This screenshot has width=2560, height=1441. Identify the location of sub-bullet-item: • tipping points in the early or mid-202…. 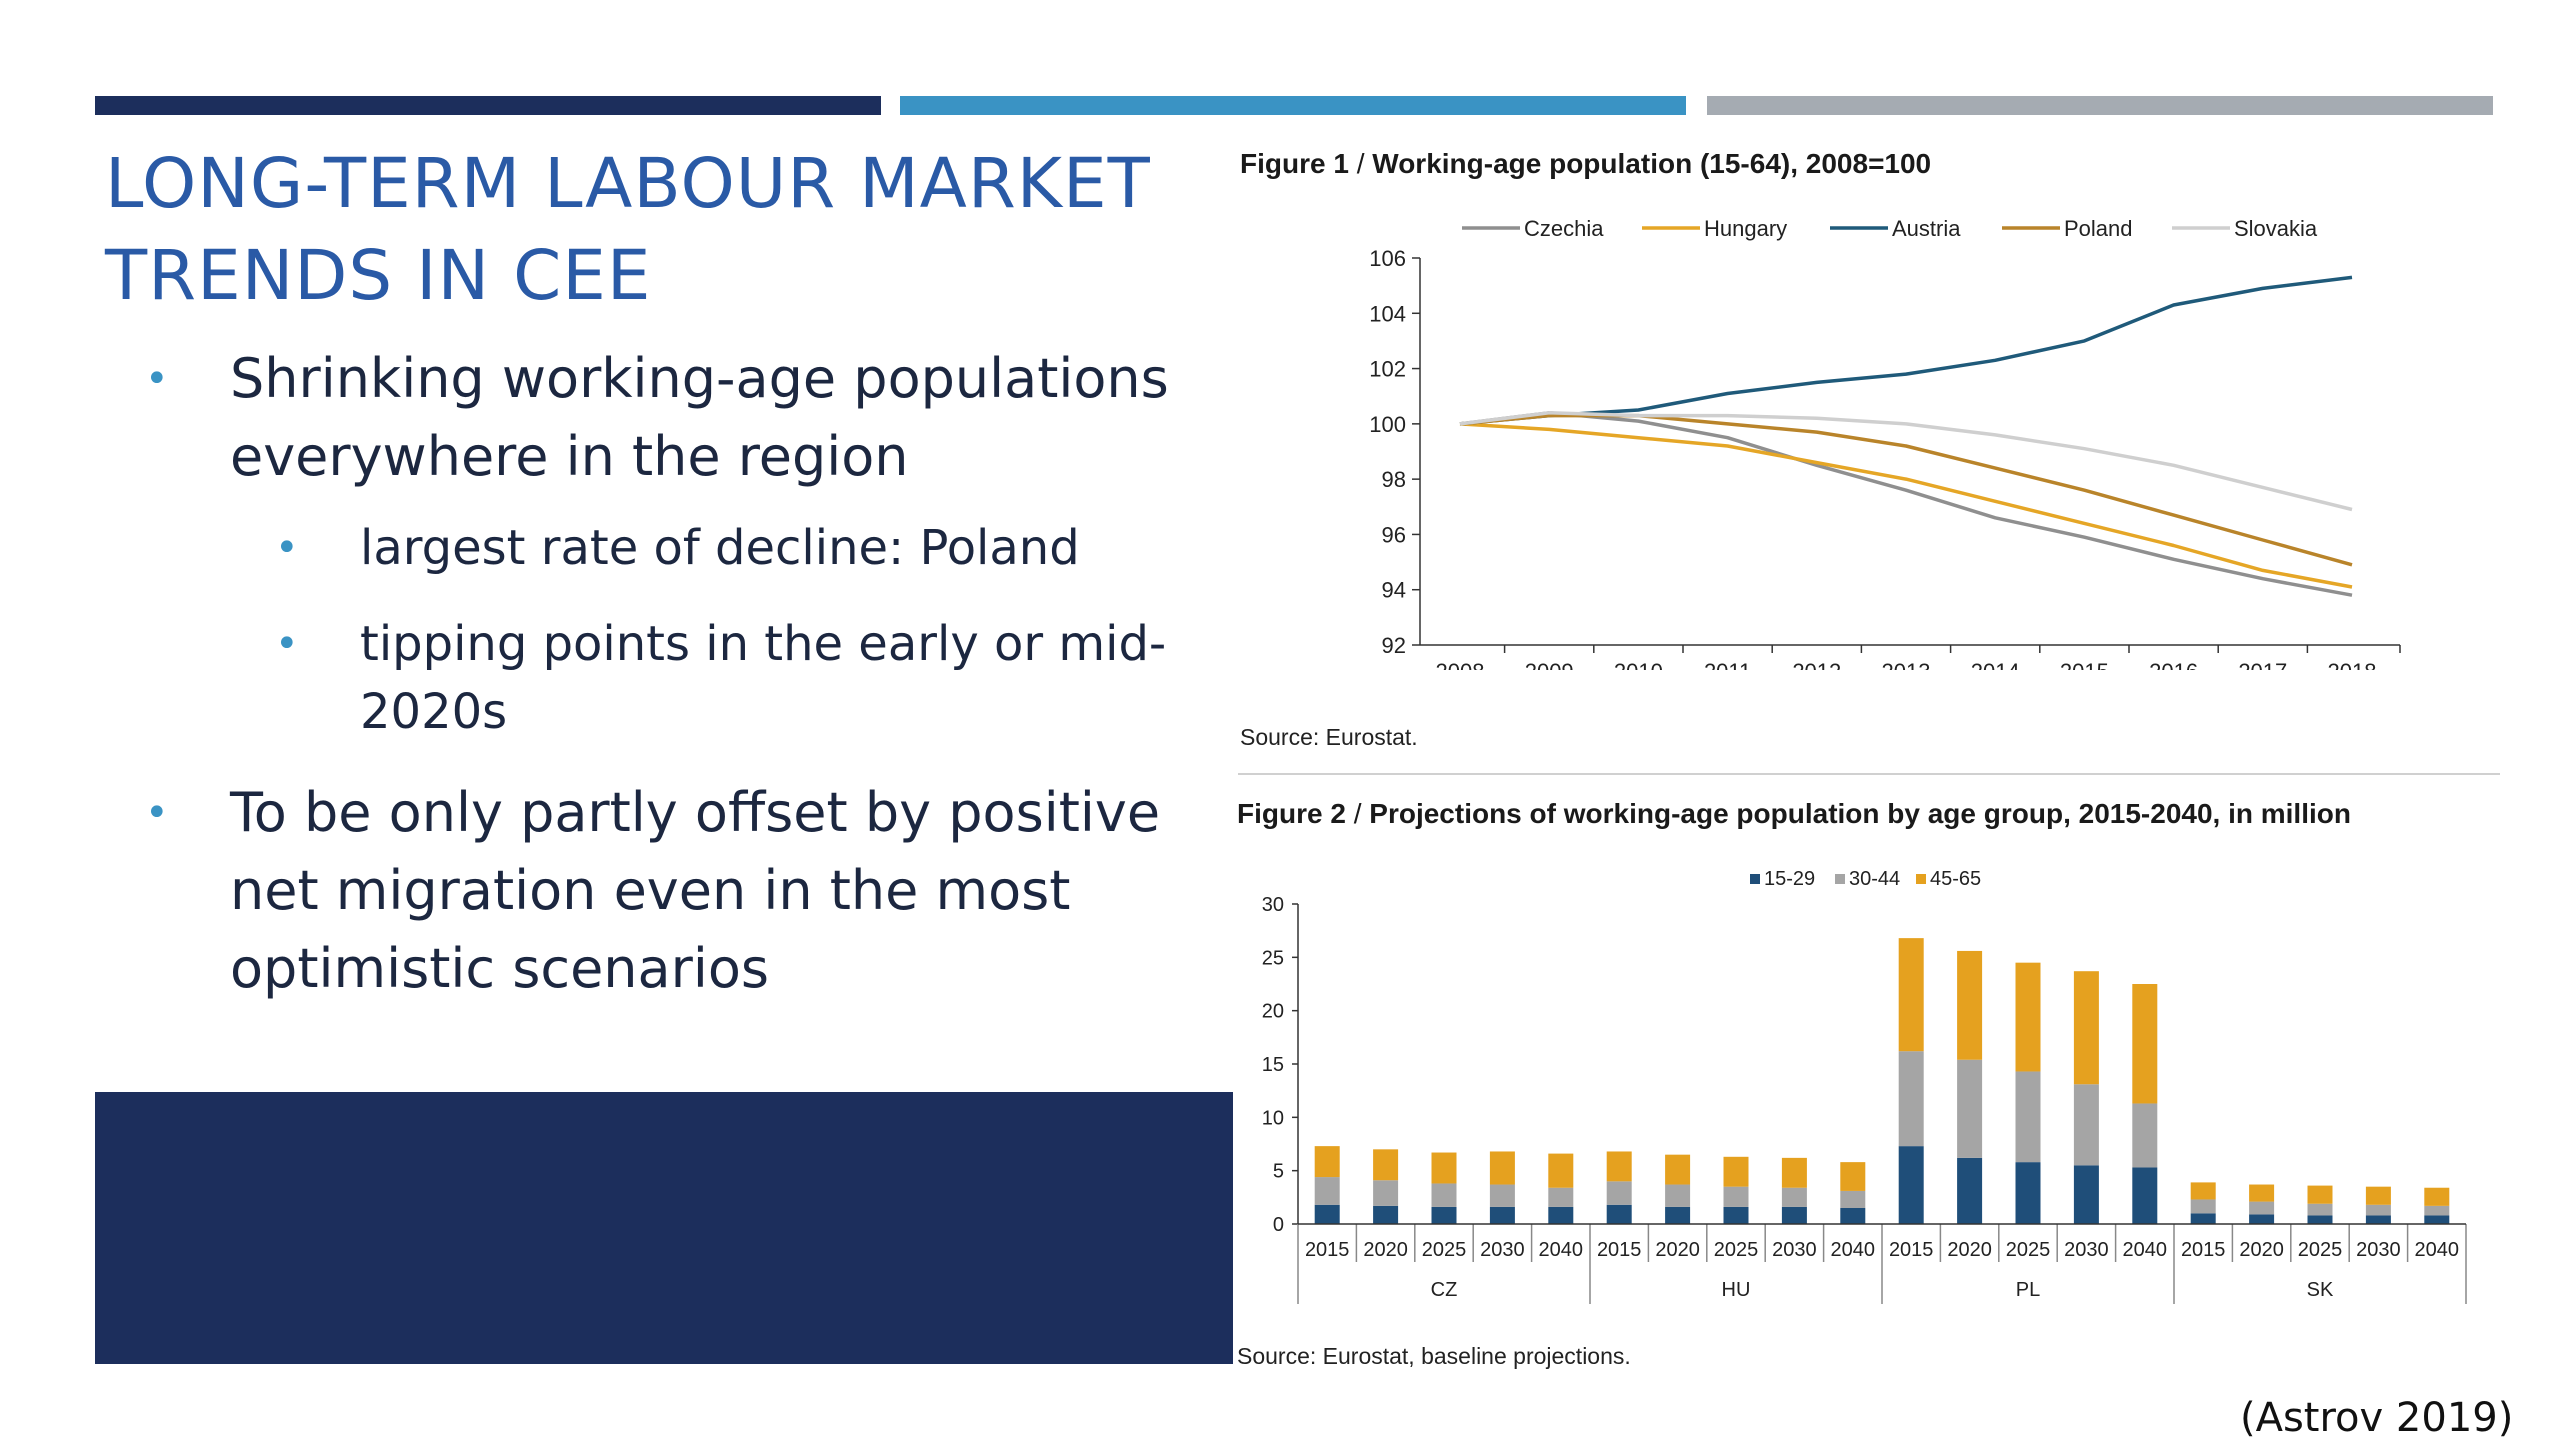
(665, 678).